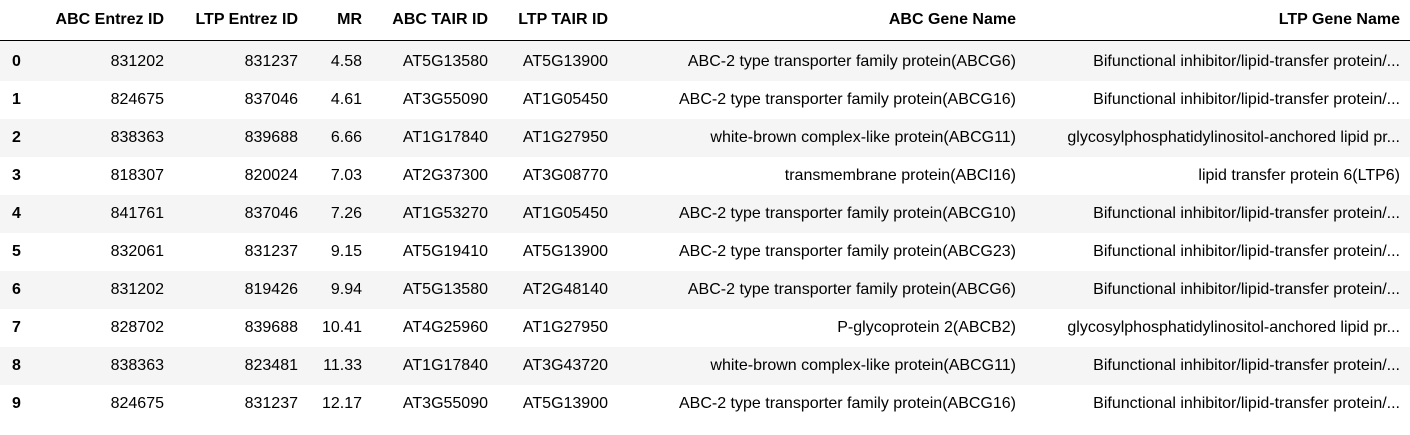 The image size is (1410, 435). I want to click on row-index: 7, so click(16, 327).